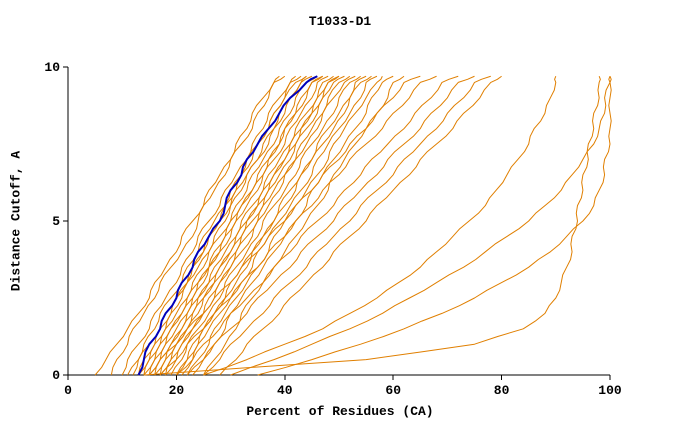  I want to click on y-axis-label: Distance Cutoff, A, so click(16, 221).